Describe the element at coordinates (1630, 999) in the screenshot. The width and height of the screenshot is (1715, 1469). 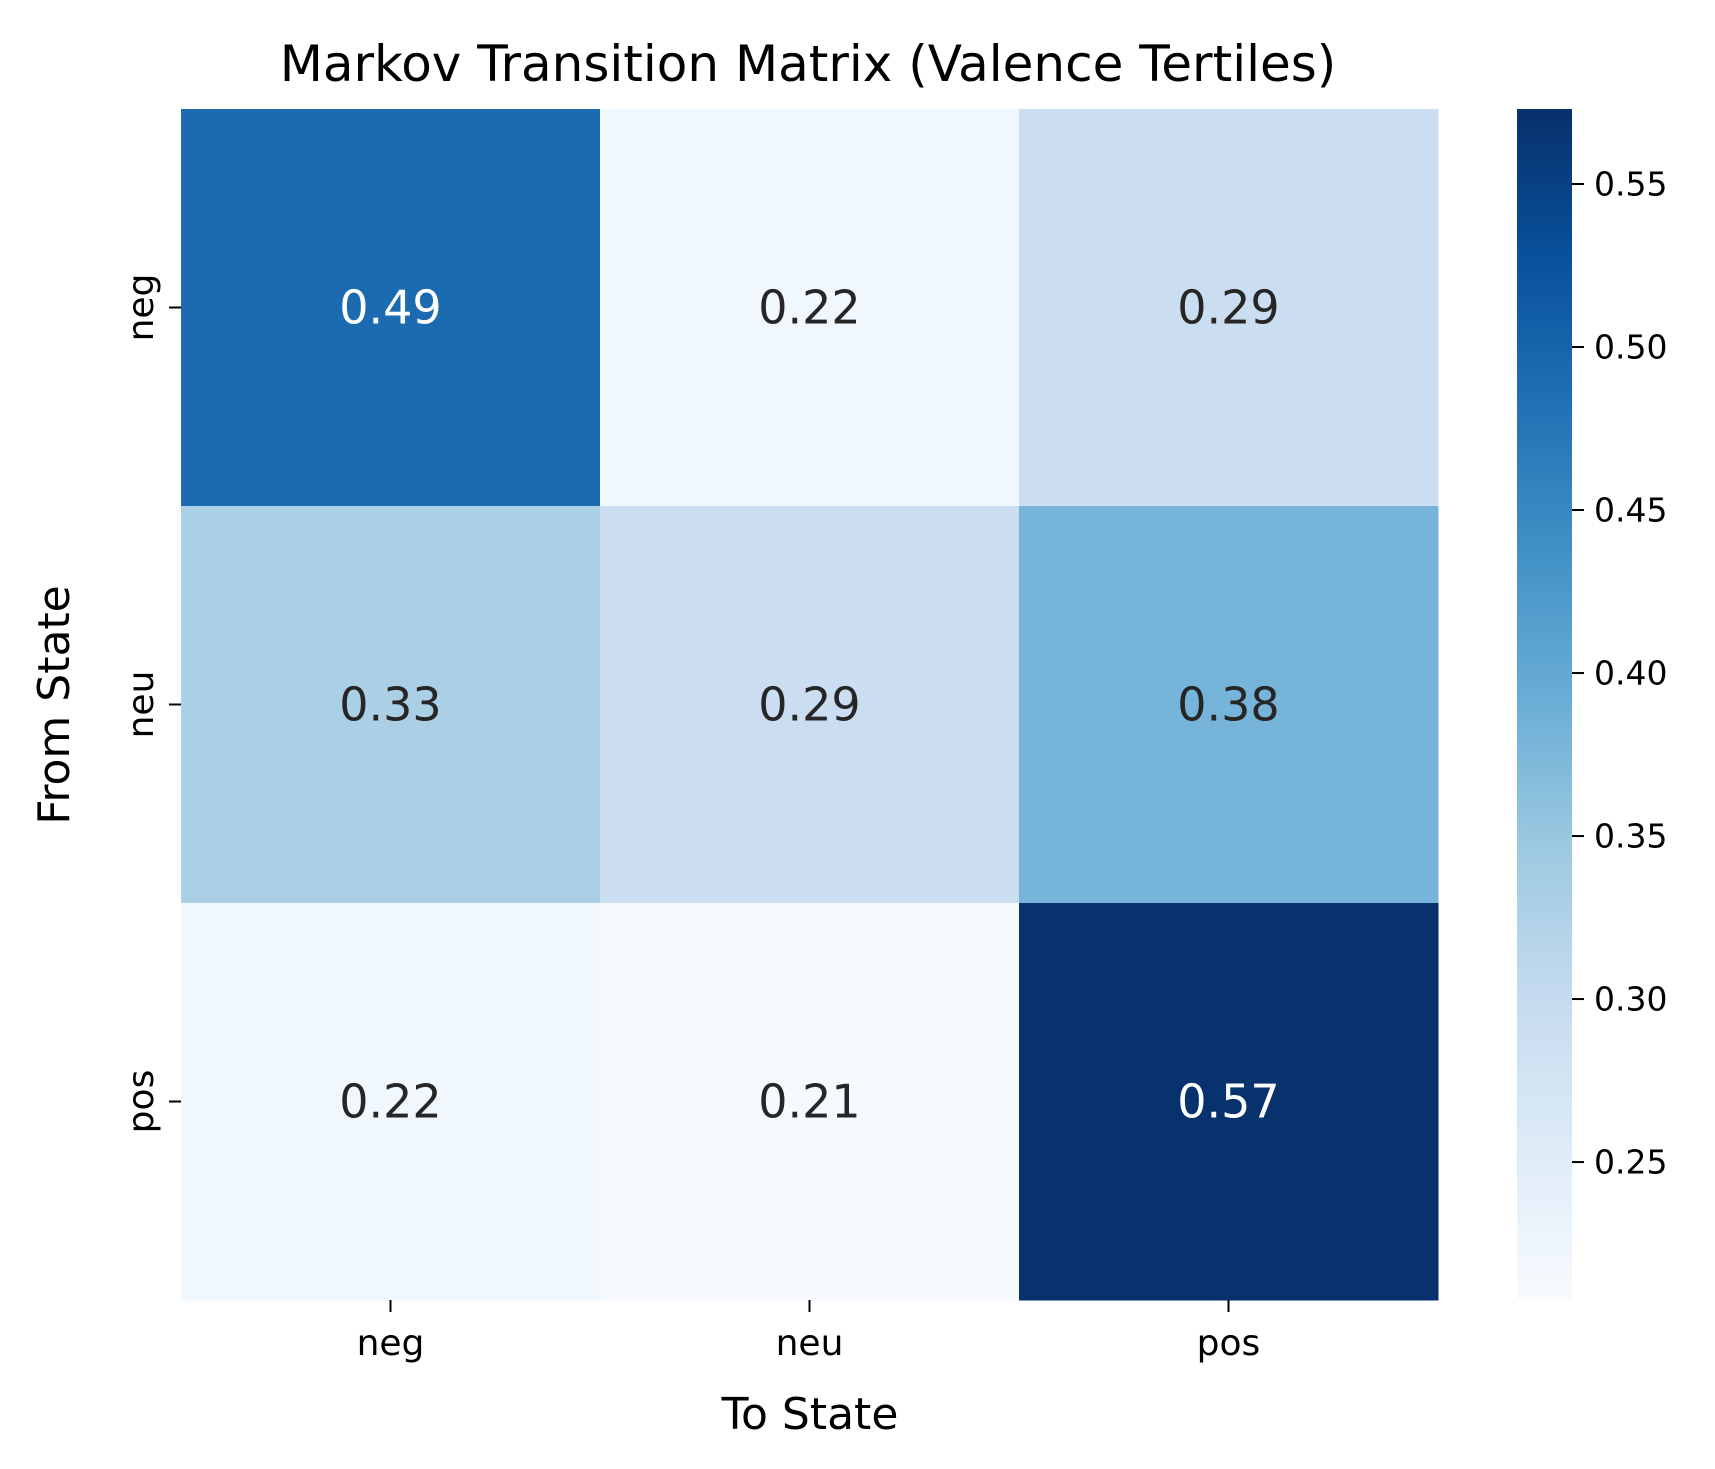
I see `colorbar-tick-label: 0.30` at that location.